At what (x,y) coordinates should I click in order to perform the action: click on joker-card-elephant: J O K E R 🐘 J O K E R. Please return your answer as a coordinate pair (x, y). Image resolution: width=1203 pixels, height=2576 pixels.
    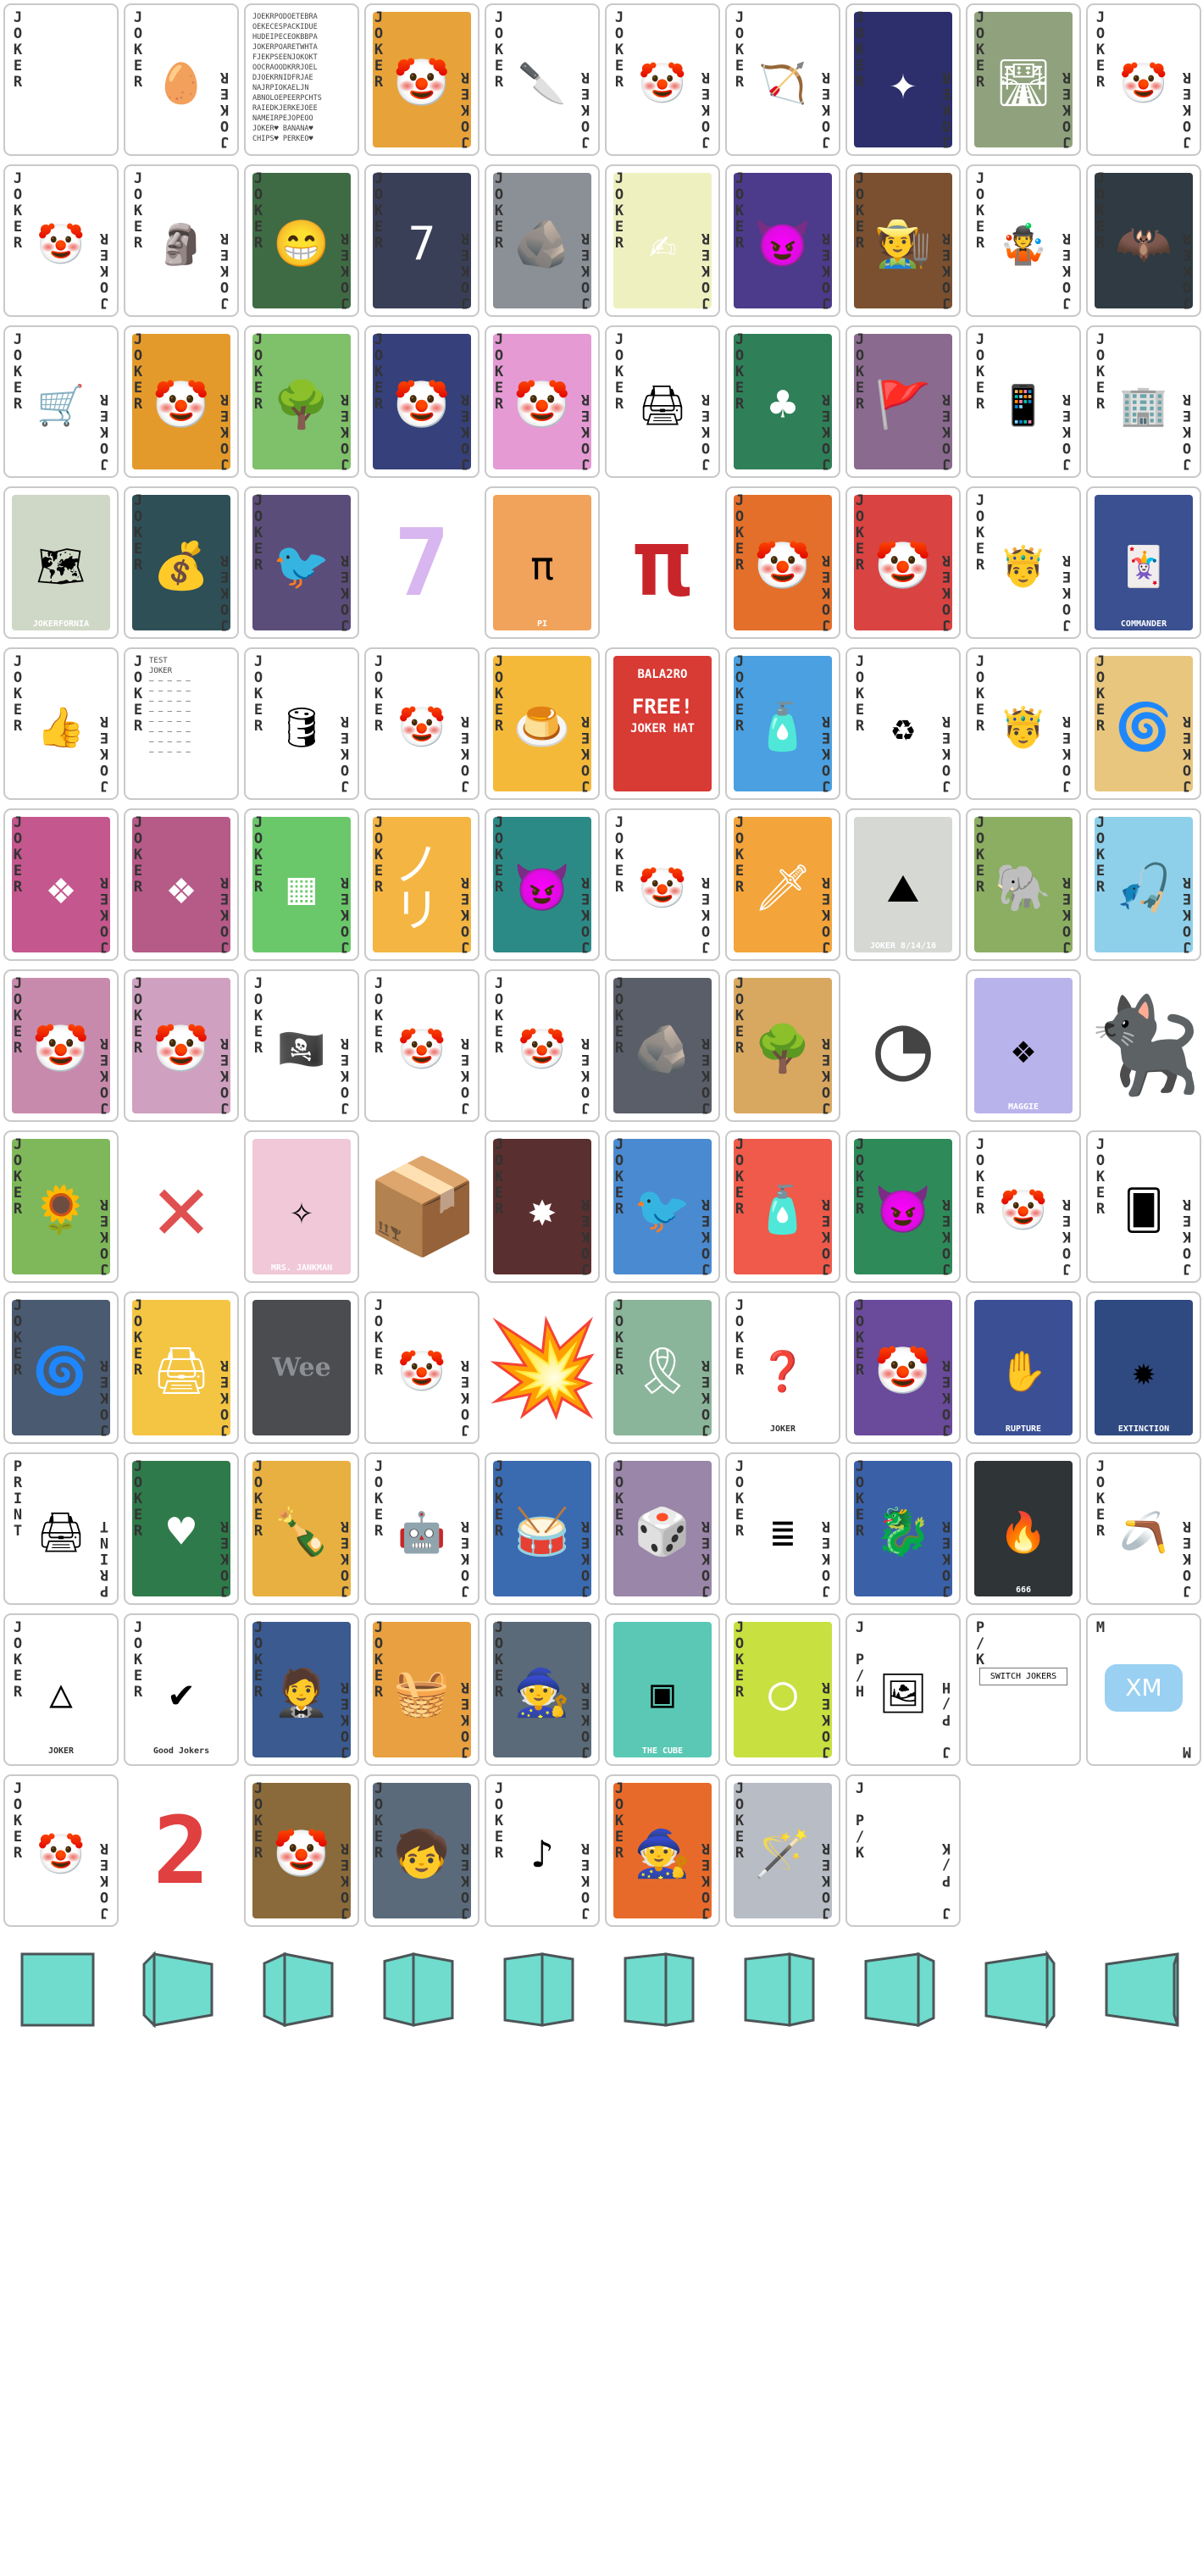
    Looking at the image, I should click on (1023, 884).